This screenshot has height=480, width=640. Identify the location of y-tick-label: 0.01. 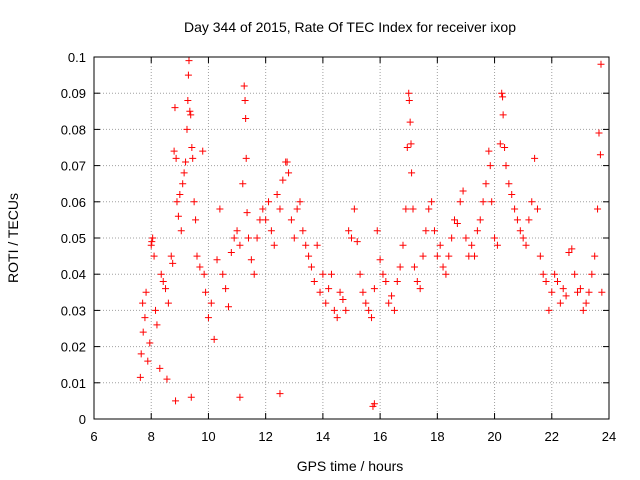
(73, 383).